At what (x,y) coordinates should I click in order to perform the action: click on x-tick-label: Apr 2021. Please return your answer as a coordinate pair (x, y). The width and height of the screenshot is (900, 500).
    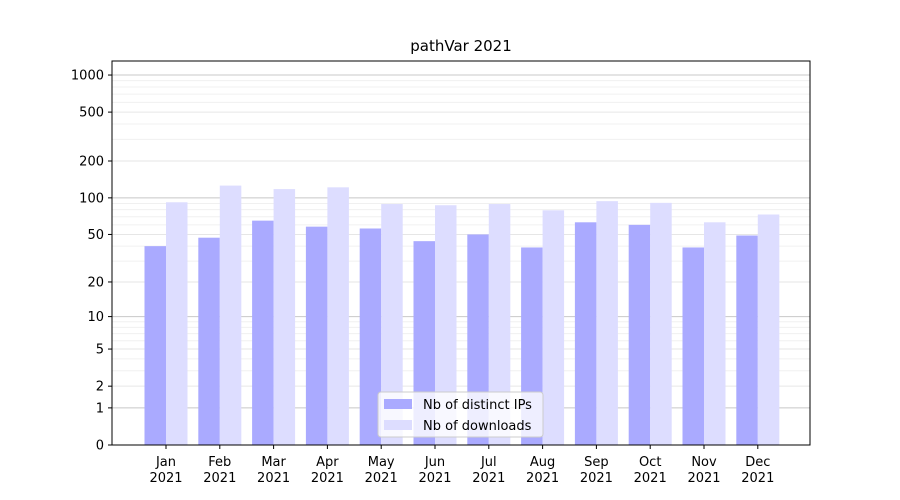
    Looking at the image, I should click on (327, 470).